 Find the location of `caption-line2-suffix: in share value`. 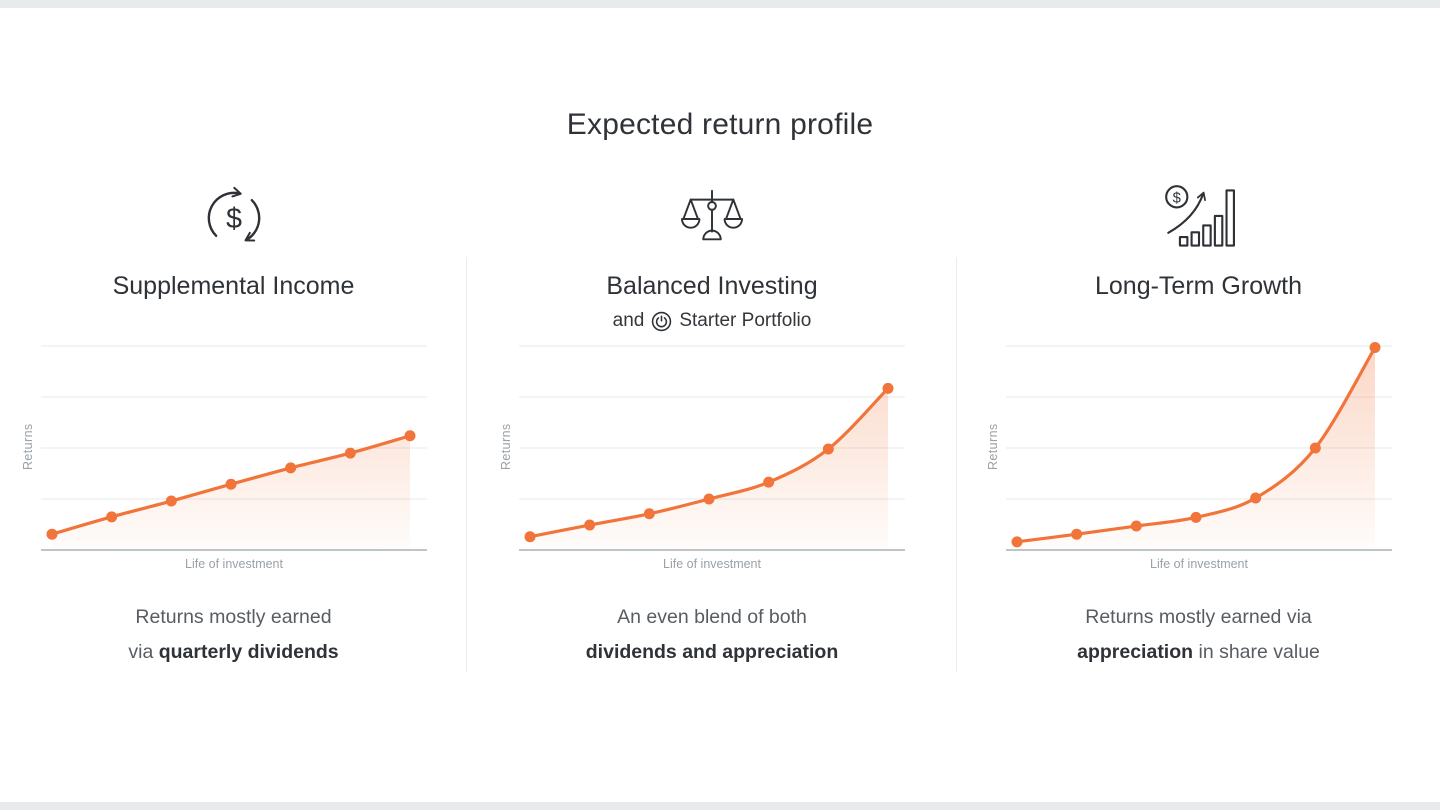

caption-line2-suffix: in share value is located at coordinates (1256, 652).